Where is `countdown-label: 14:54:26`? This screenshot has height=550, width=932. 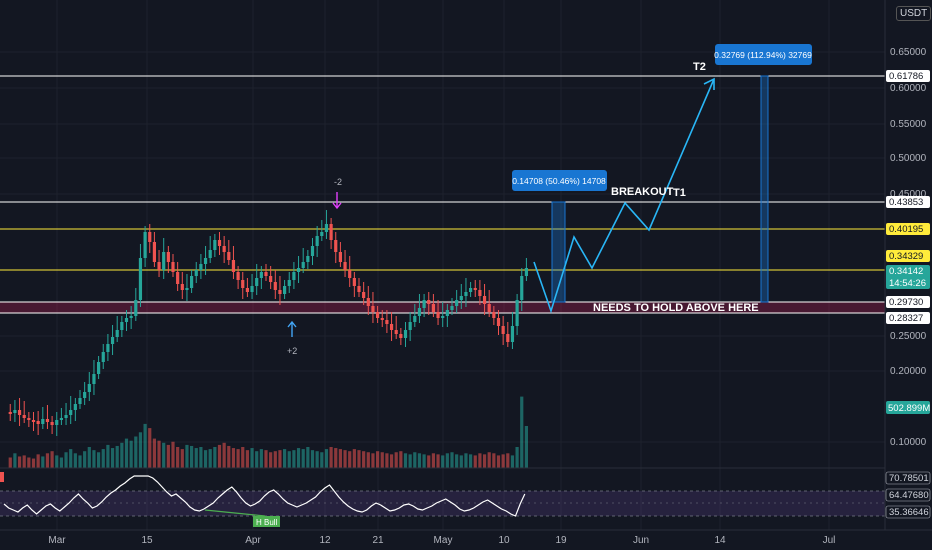
countdown-label: 14:54:26 is located at coordinates (907, 283).